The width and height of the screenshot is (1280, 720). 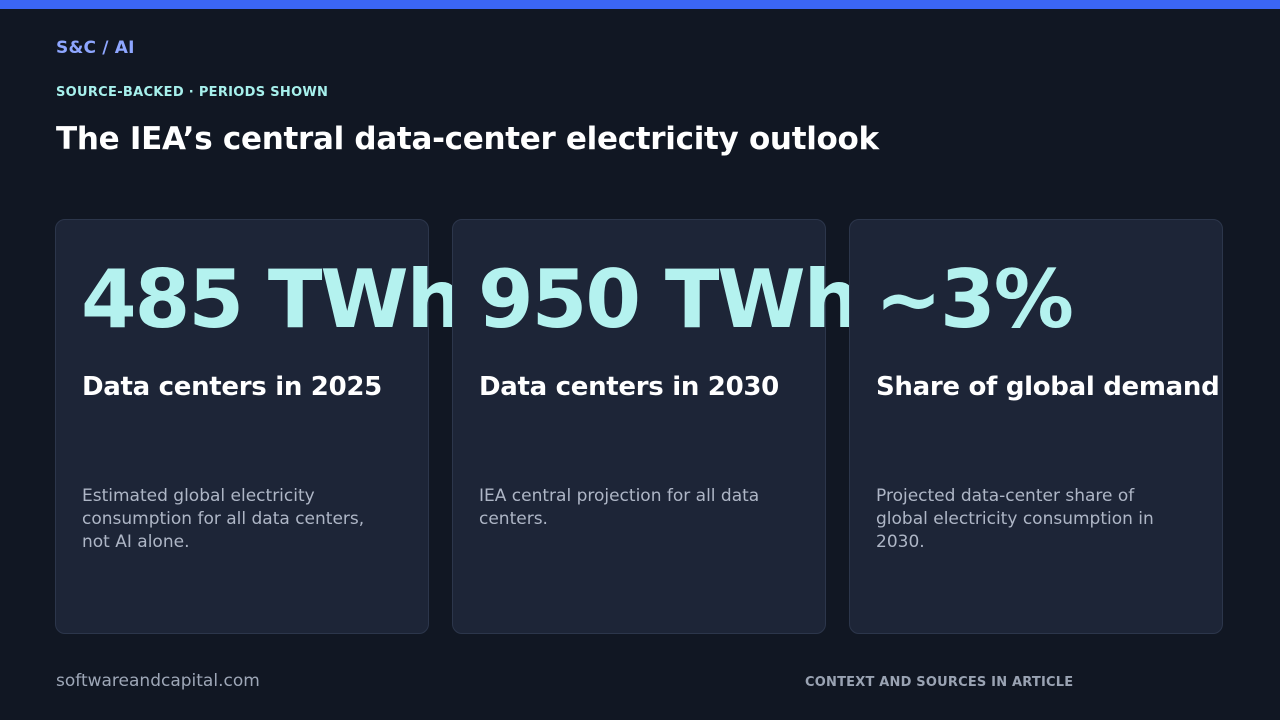 I want to click on eyebrow-label: SOURCE-BACKED · PERIODS SHOWN, so click(x=192, y=92).